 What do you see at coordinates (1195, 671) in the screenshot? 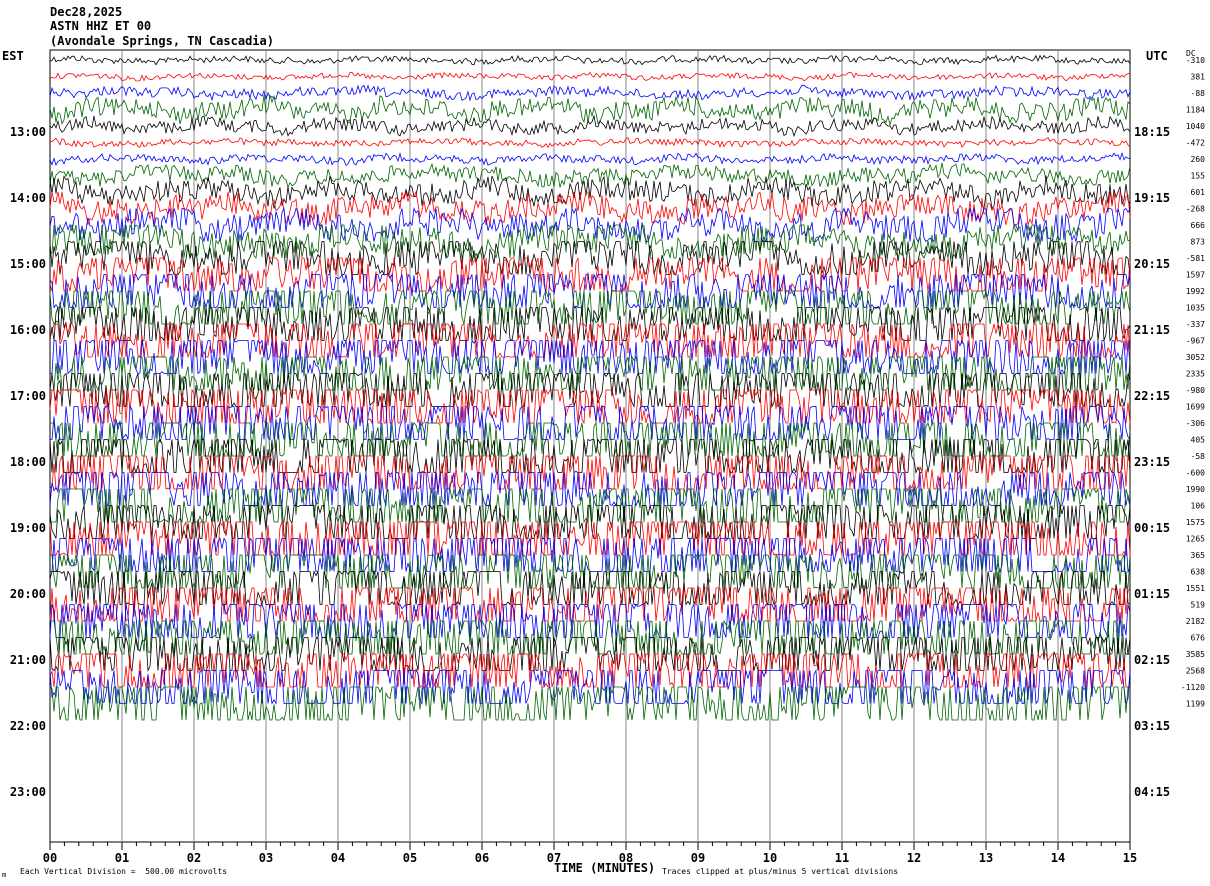
I see `dc-offset-label: 2568` at bounding box center [1195, 671].